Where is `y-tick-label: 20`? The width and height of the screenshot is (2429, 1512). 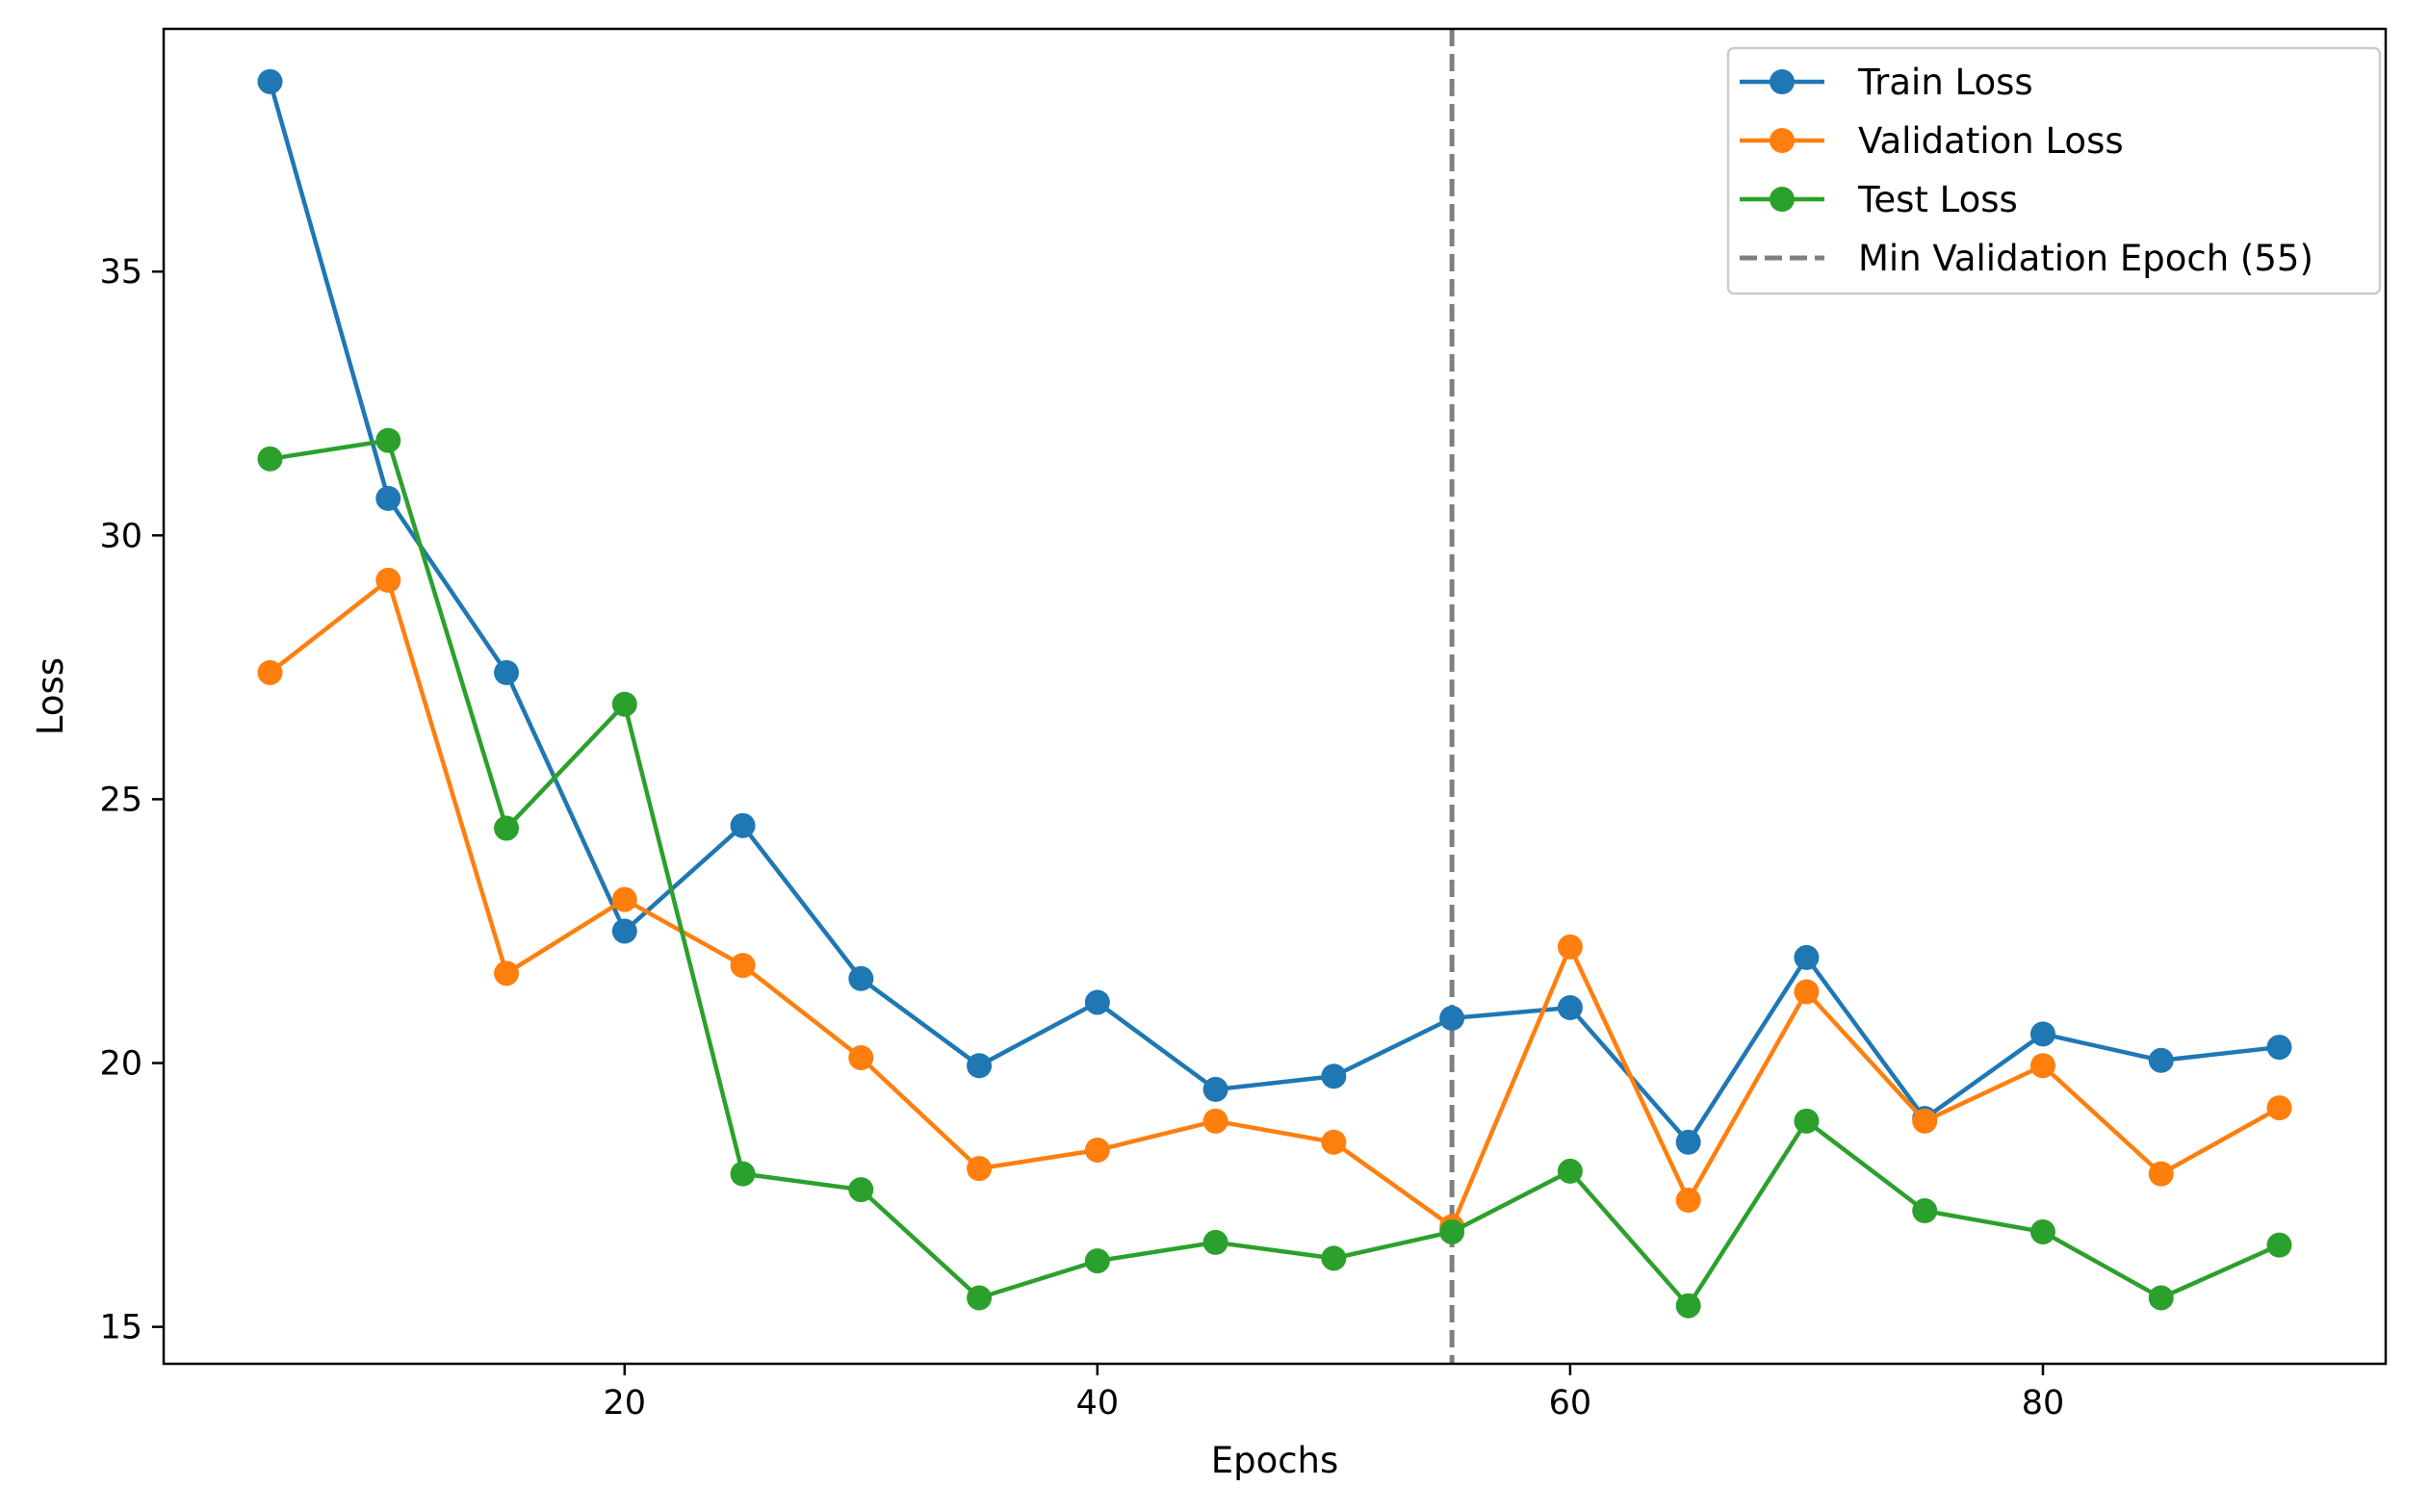 y-tick-label: 20 is located at coordinates (120, 1064).